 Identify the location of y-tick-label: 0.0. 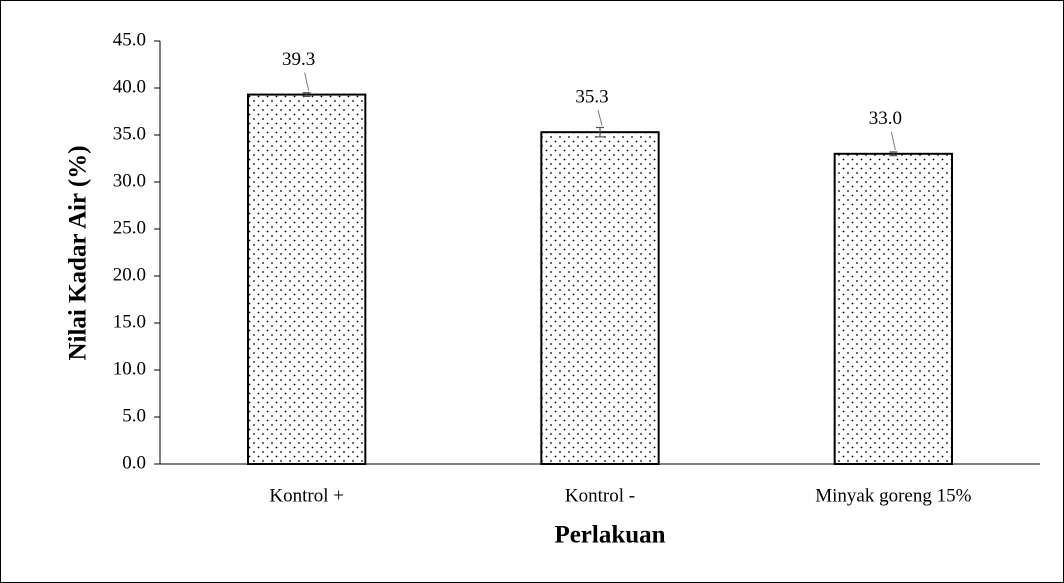
(134, 462).